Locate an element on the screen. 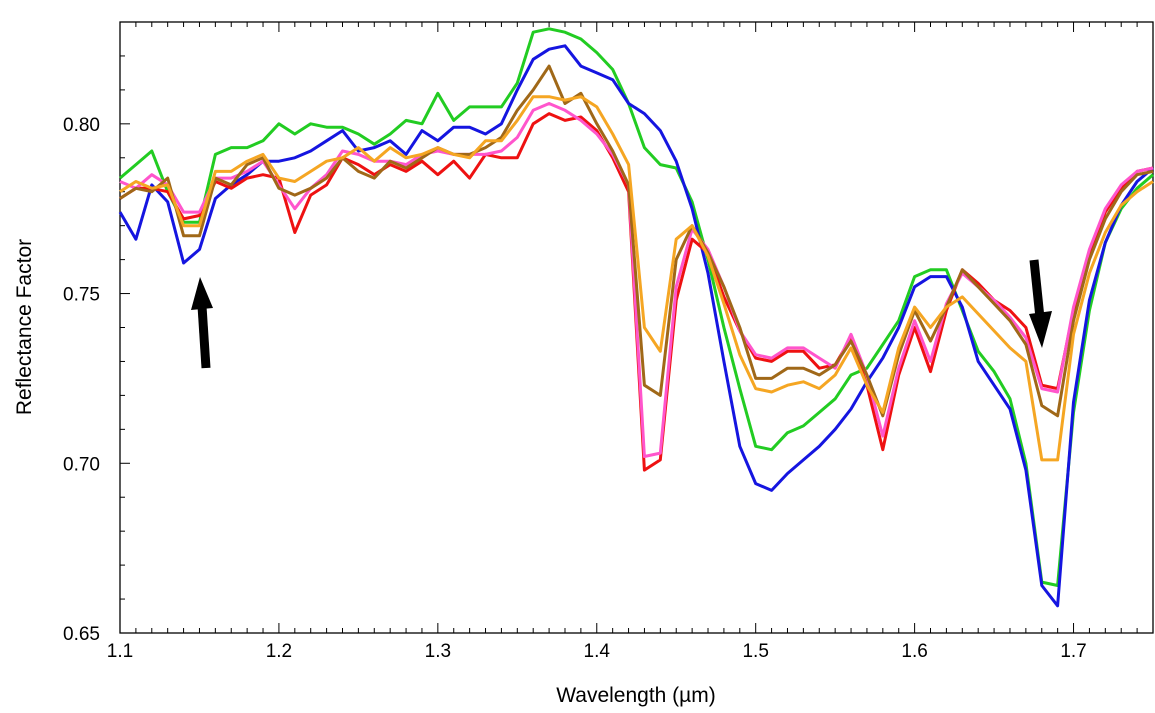 The height and width of the screenshot is (713, 1155). y-tick-label: 0.75 is located at coordinates (81, 295).